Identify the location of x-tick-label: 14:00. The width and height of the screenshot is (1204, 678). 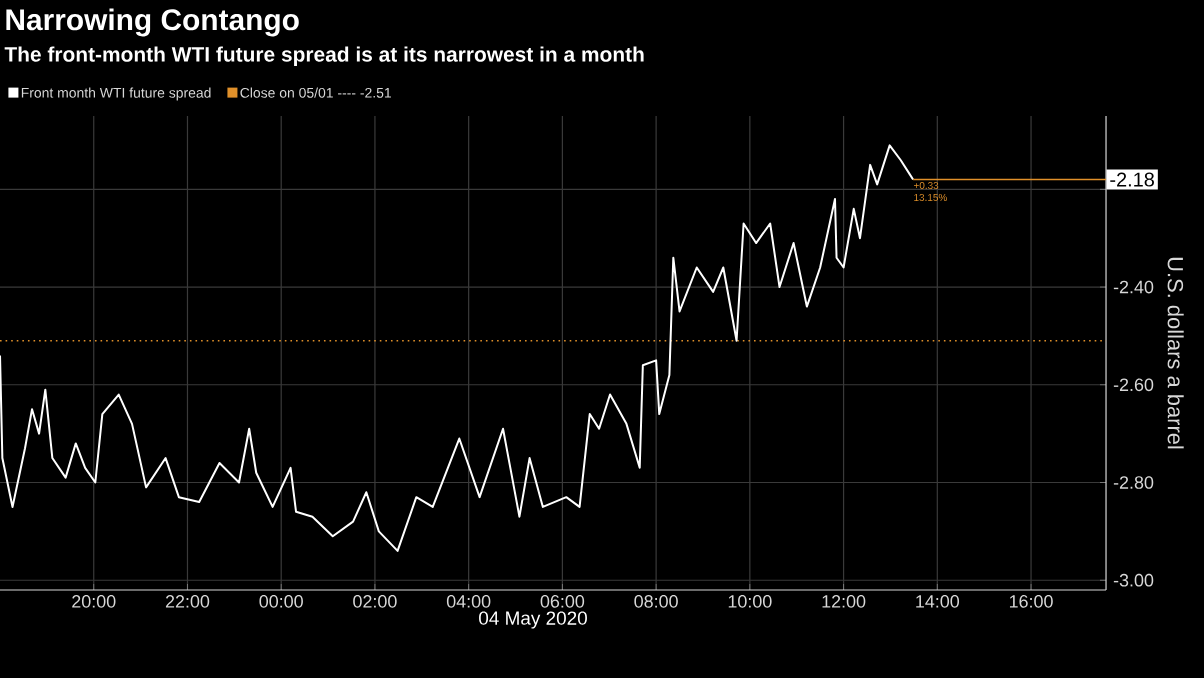
(938, 601).